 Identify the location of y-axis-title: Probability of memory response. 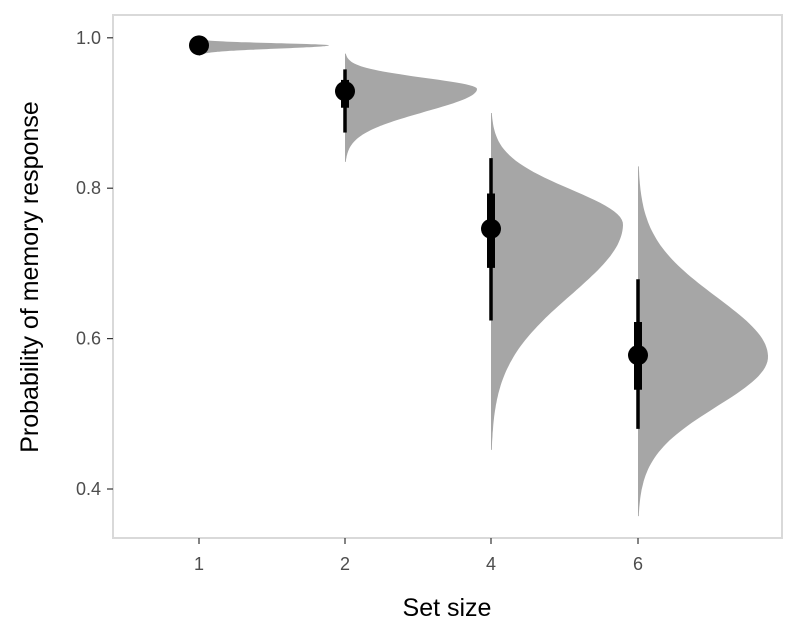
(30, 277).